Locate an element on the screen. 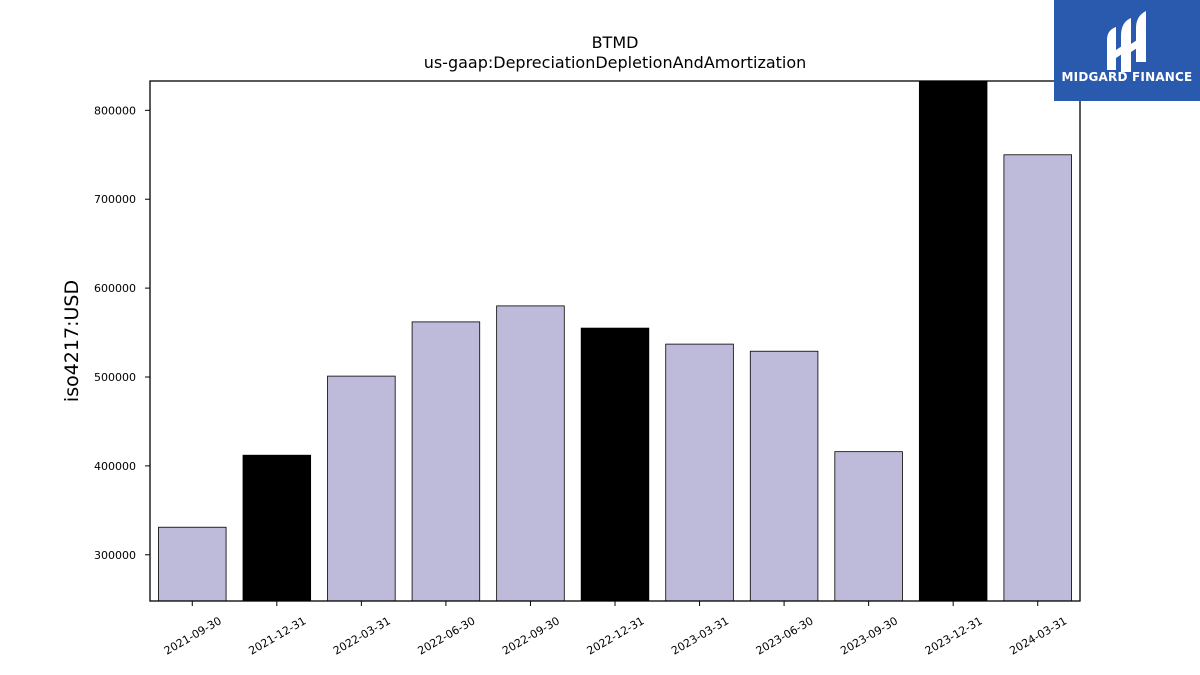 This screenshot has height=675, width=1200. x-tick-label: 2022-09-30 is located at coordinates (531, 635).